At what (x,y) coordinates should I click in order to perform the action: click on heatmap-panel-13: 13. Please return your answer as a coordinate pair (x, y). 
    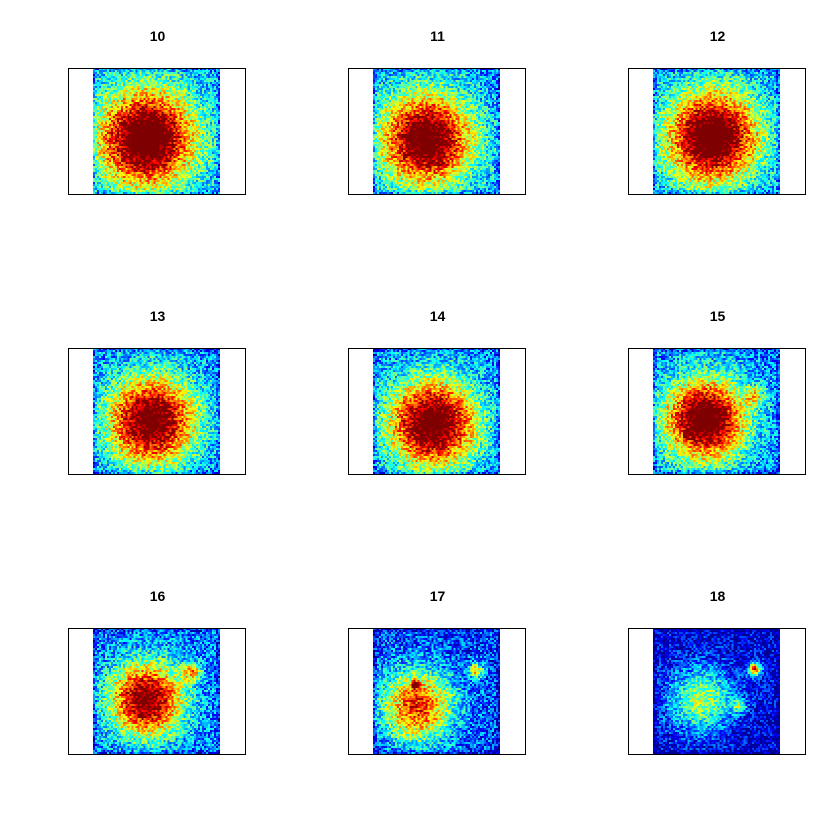
    Looking at the image, I should click on (157, 391).